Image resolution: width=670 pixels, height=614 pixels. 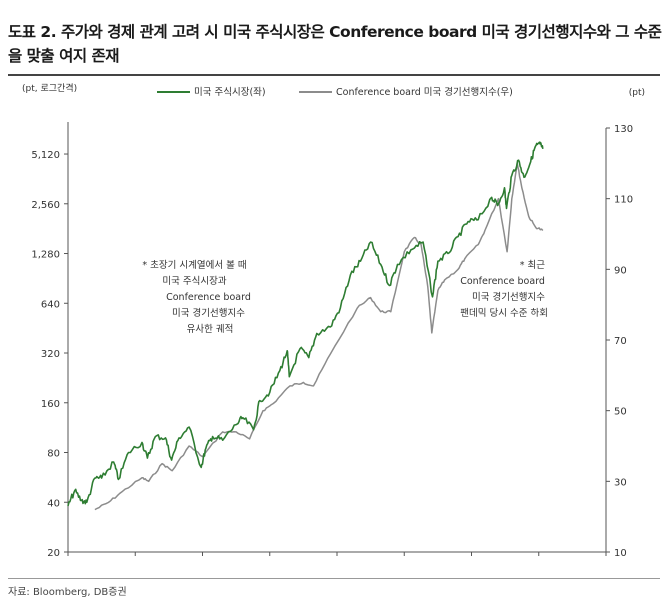 I want to click on source-divider, so click(x=334, y=578).